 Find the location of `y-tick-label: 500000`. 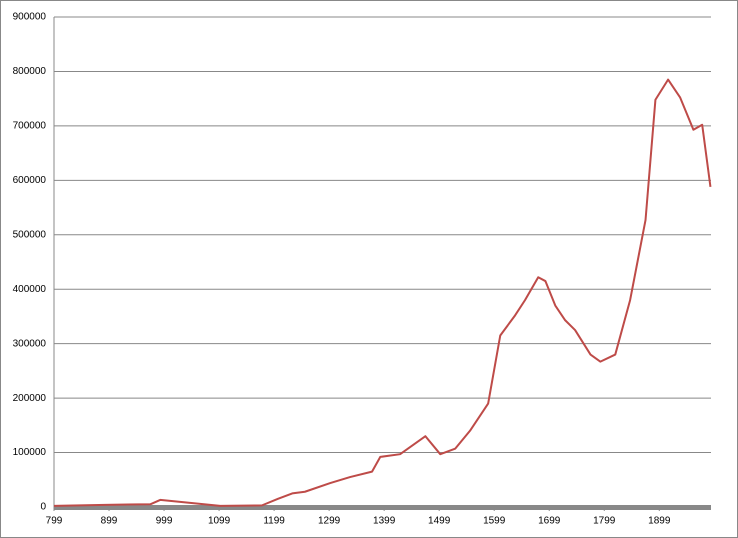

y-tick-label: 500000 is located at coordinates (30, 234).